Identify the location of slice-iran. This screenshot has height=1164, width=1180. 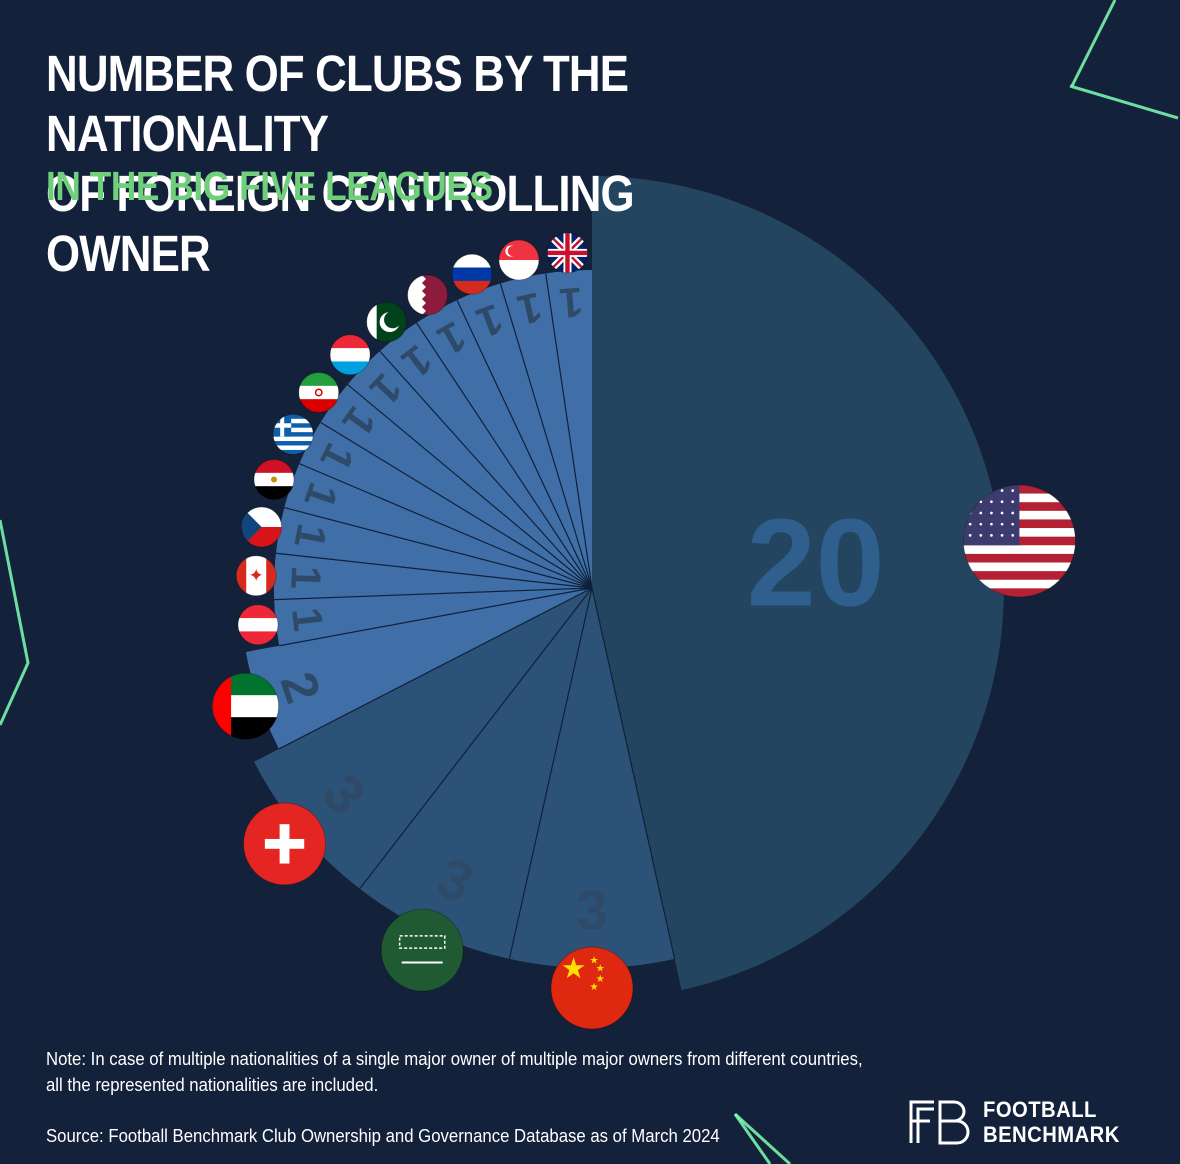
(456, 486).